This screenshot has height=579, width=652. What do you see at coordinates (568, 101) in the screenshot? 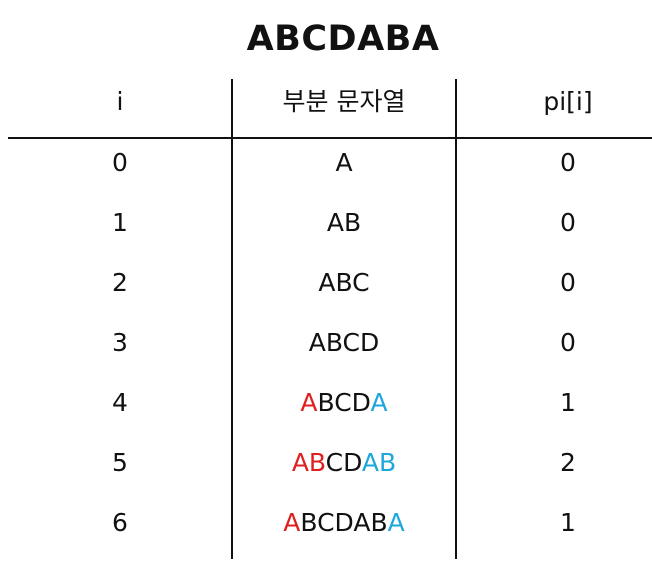
I see `header-pi: pi[i]` at bounding box center [568, 101].